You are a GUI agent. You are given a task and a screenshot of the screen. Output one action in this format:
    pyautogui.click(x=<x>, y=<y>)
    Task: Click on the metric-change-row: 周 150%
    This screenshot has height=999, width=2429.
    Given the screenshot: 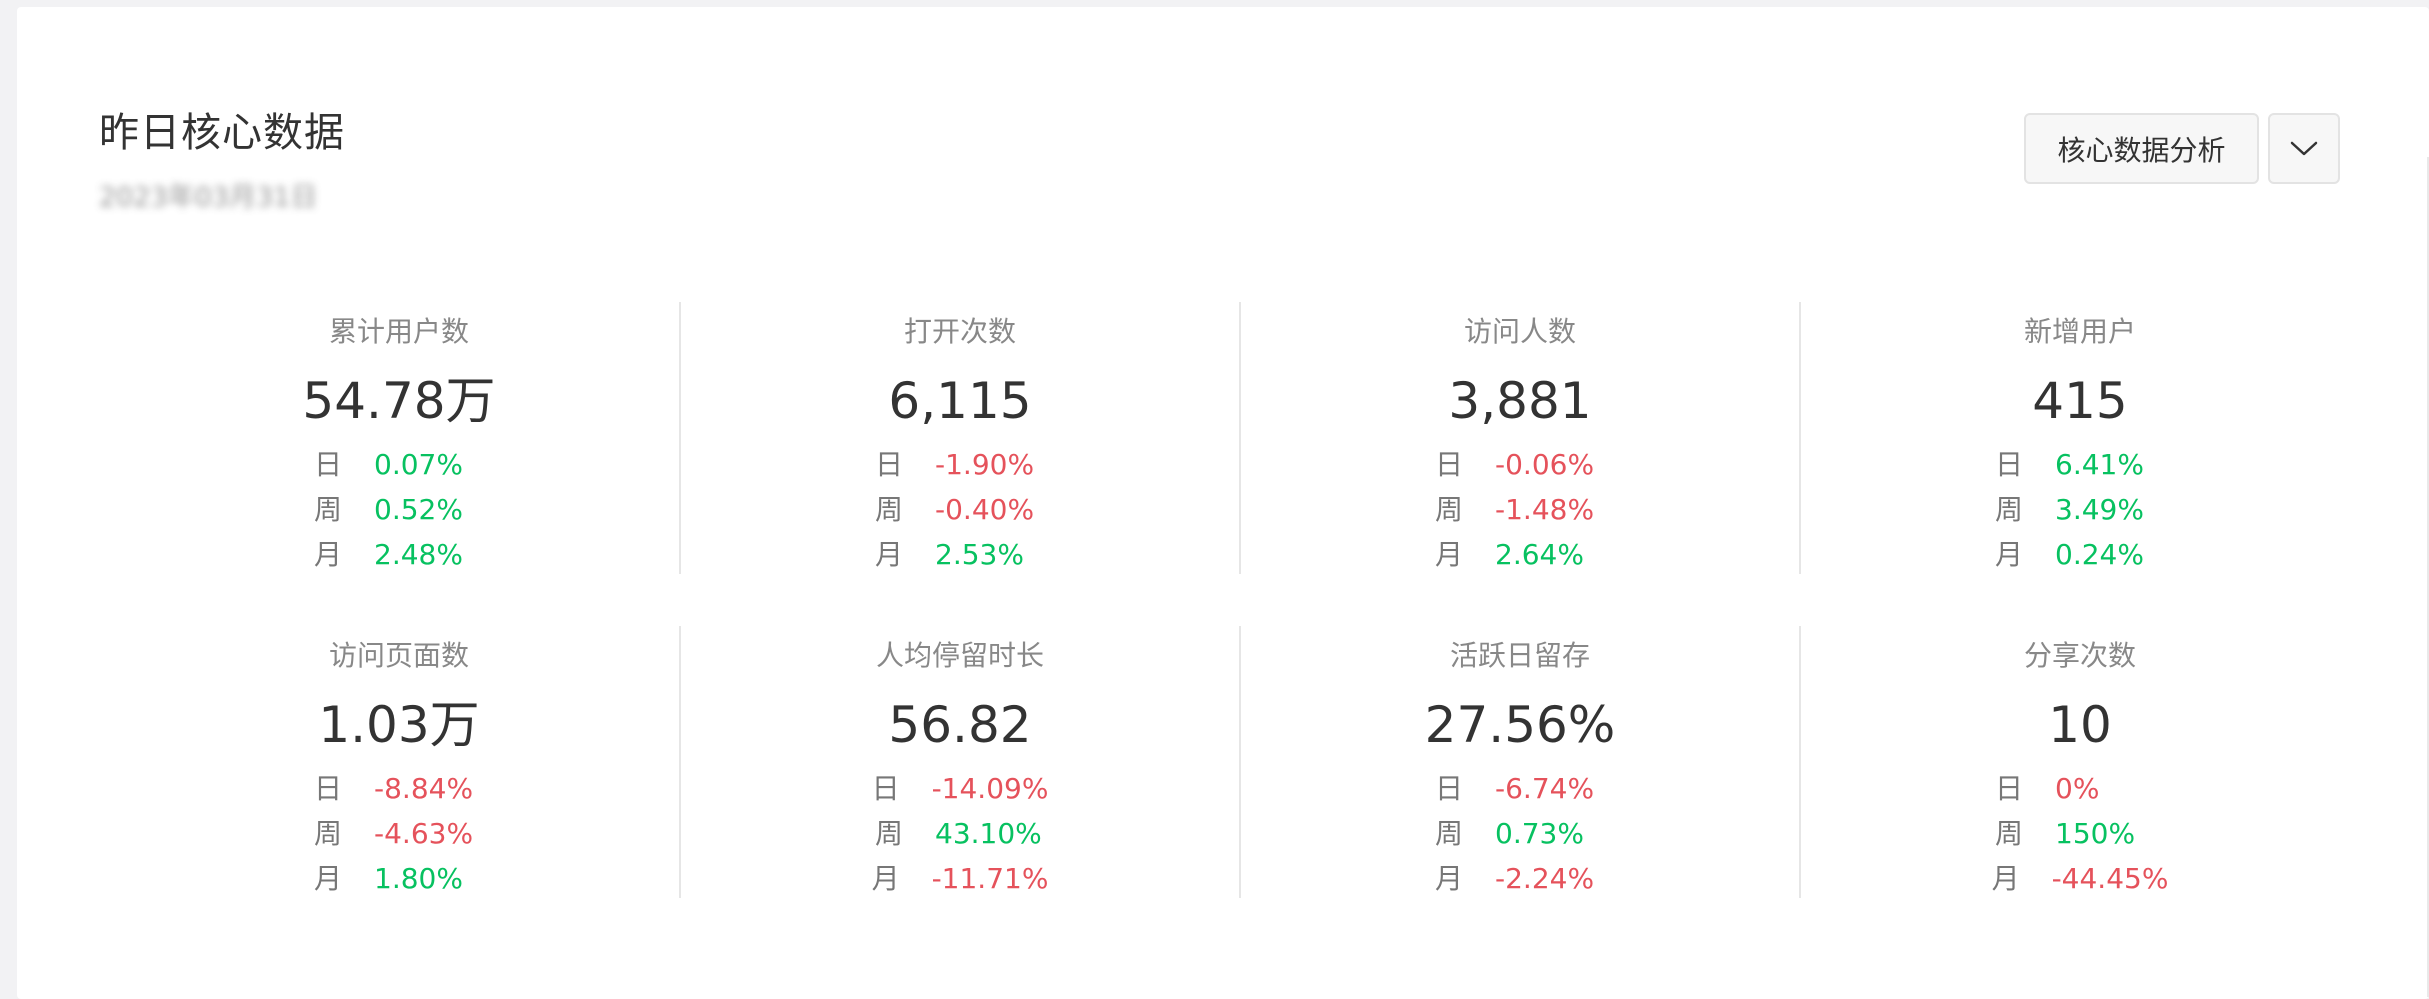 What is the action you would take?
    pyautogui.click(x=2080, y=833)
    